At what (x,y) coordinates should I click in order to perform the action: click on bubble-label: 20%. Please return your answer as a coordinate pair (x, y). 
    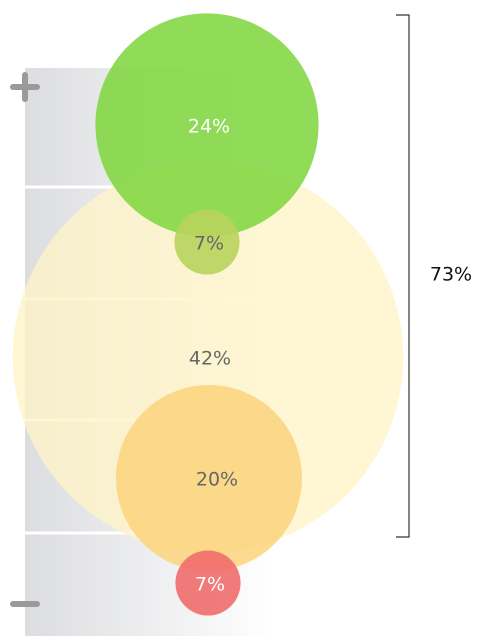
    Looking at the image, I should click on (217, 480).